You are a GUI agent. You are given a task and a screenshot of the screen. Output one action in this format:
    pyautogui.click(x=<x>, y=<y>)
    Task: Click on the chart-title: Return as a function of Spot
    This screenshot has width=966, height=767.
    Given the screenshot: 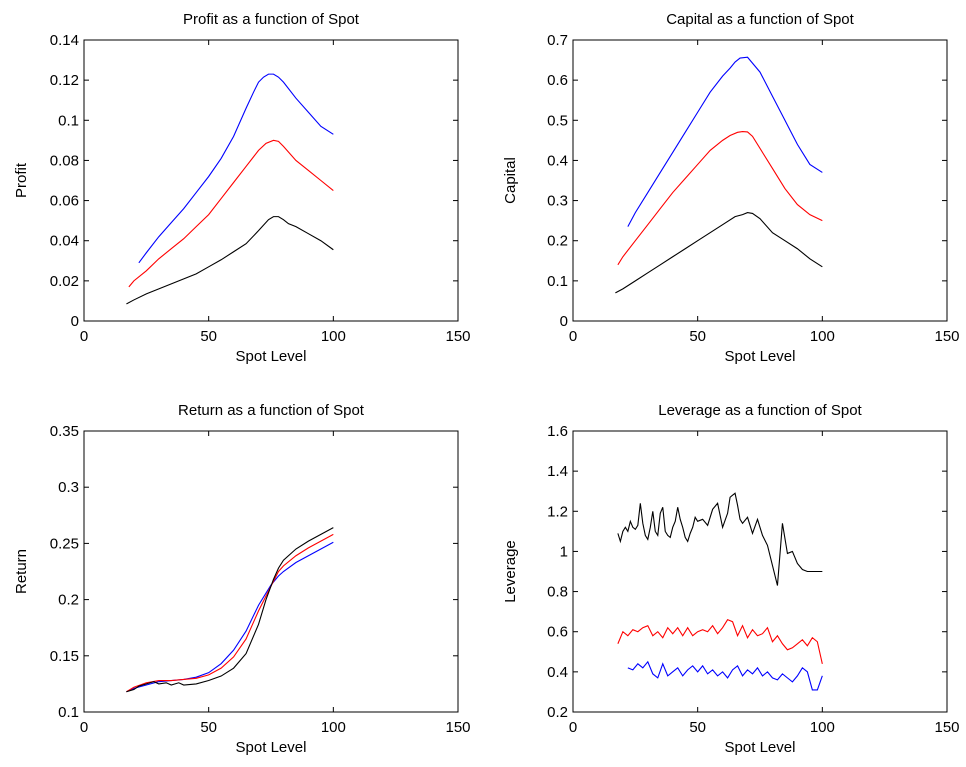 What is the action you would take?
    pyautogui.click(x=271, y=410)
    